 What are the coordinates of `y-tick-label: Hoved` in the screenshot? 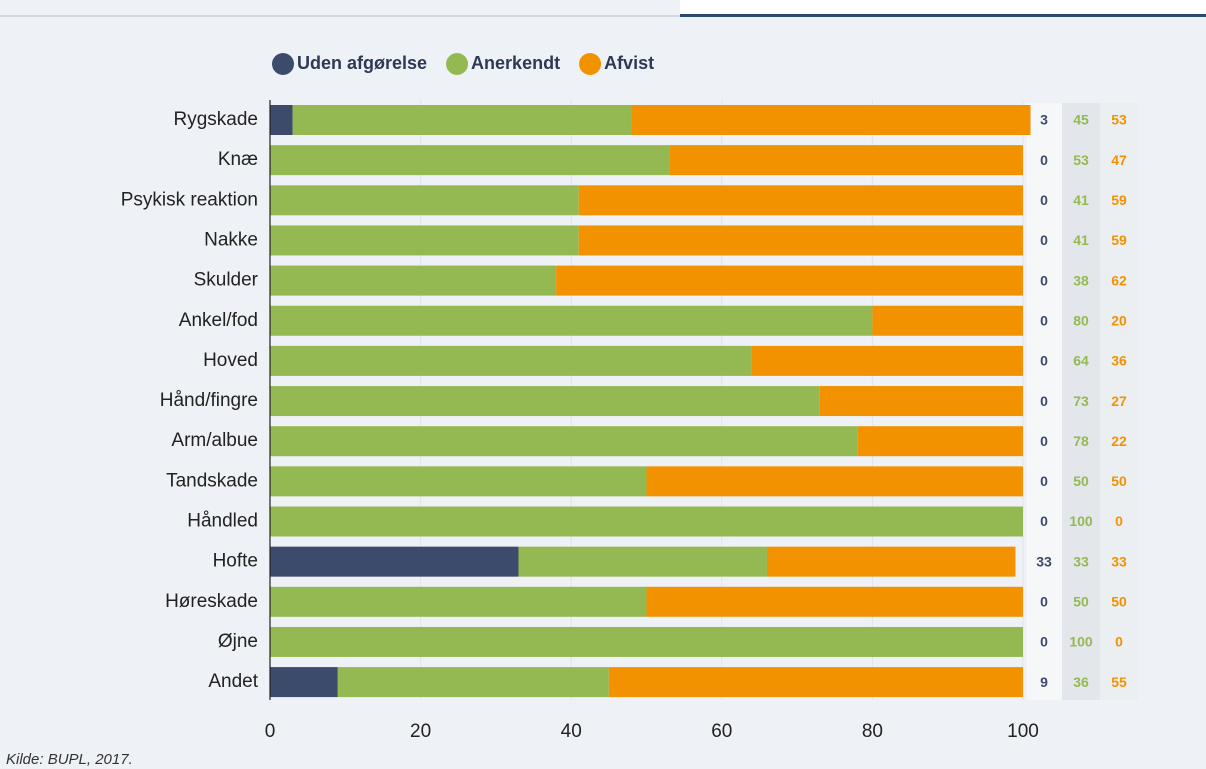 It's located at (230, 360).